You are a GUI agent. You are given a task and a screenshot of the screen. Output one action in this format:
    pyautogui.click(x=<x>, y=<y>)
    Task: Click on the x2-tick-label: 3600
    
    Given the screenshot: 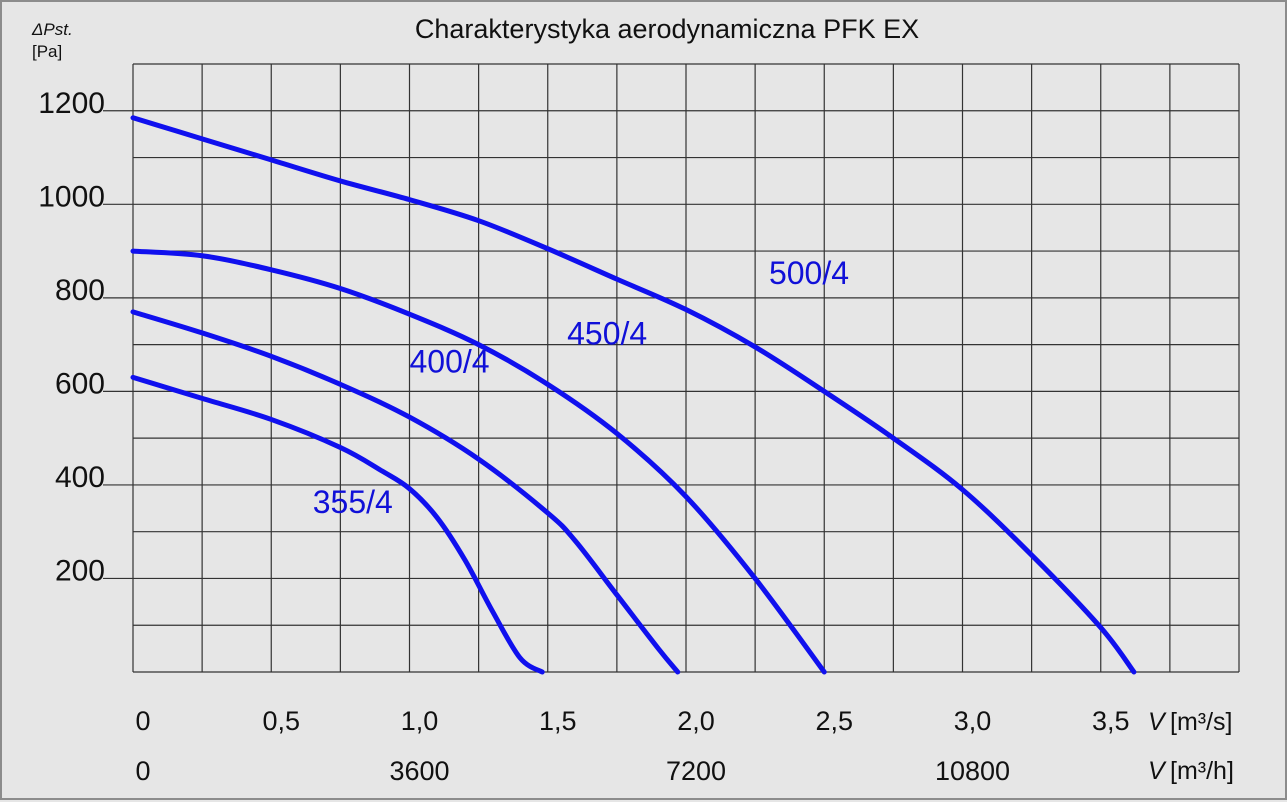 What is the action you would take?
    pyautogui.click(x=419, y=771)
    